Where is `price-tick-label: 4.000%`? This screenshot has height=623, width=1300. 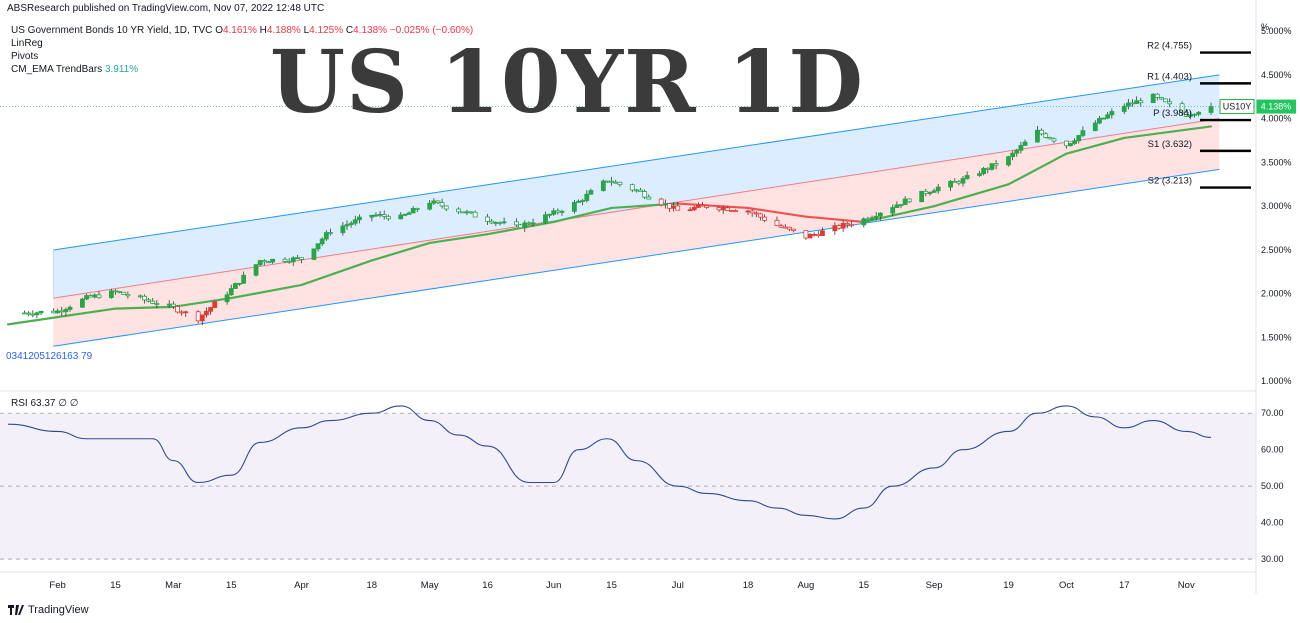
price-tick-label: 4.000% is located at coordinates (1276, 119).